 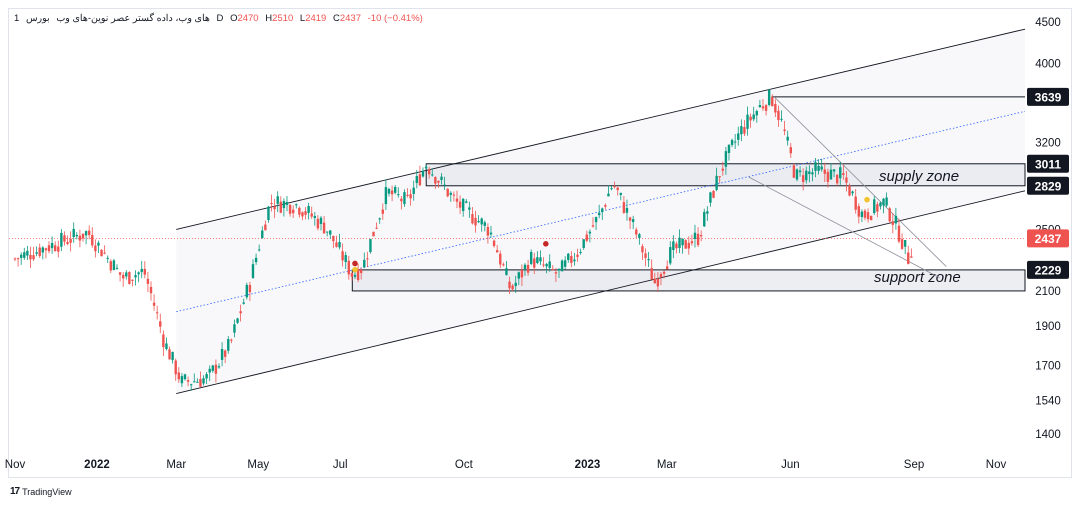 What do you see at coordinates (1048, 65) in the screenshot?
I see `y-tick-label: 4000` at bounding box center [1048, 65].